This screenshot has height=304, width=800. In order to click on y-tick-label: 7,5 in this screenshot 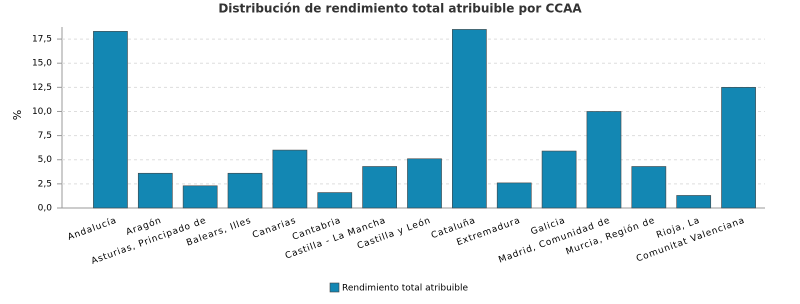, I will do `click(45, 136)`.